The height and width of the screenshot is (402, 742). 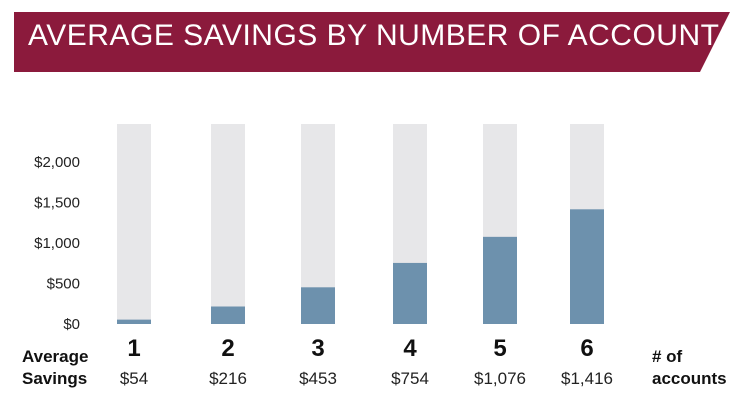 I want to click on category-label: 6, so click(x=586, y=348).